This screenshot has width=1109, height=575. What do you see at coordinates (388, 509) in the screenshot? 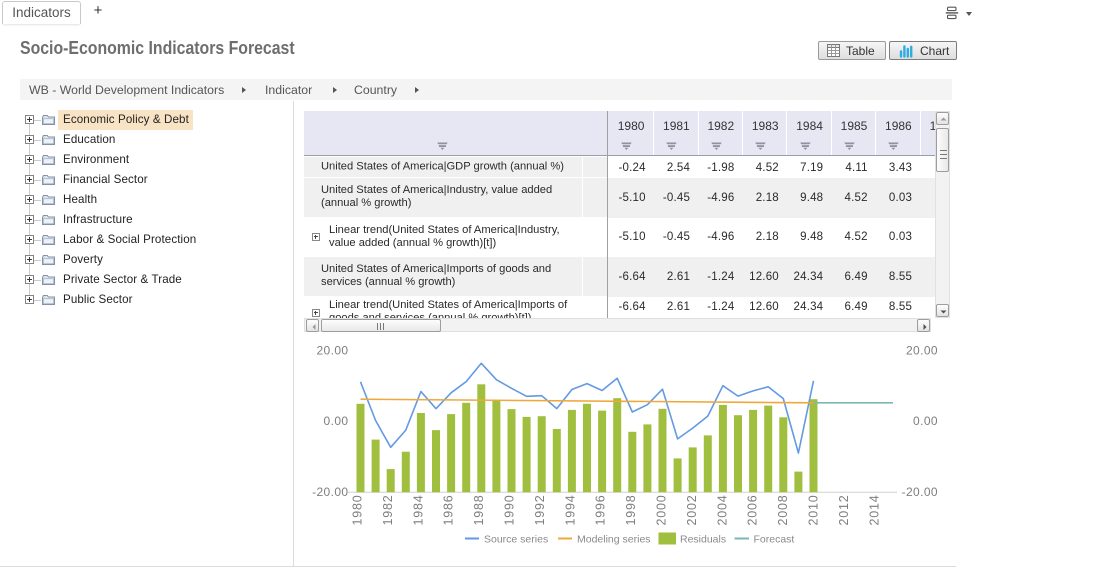
I see `svg-text: 1982` at bounding box center [388, 509].